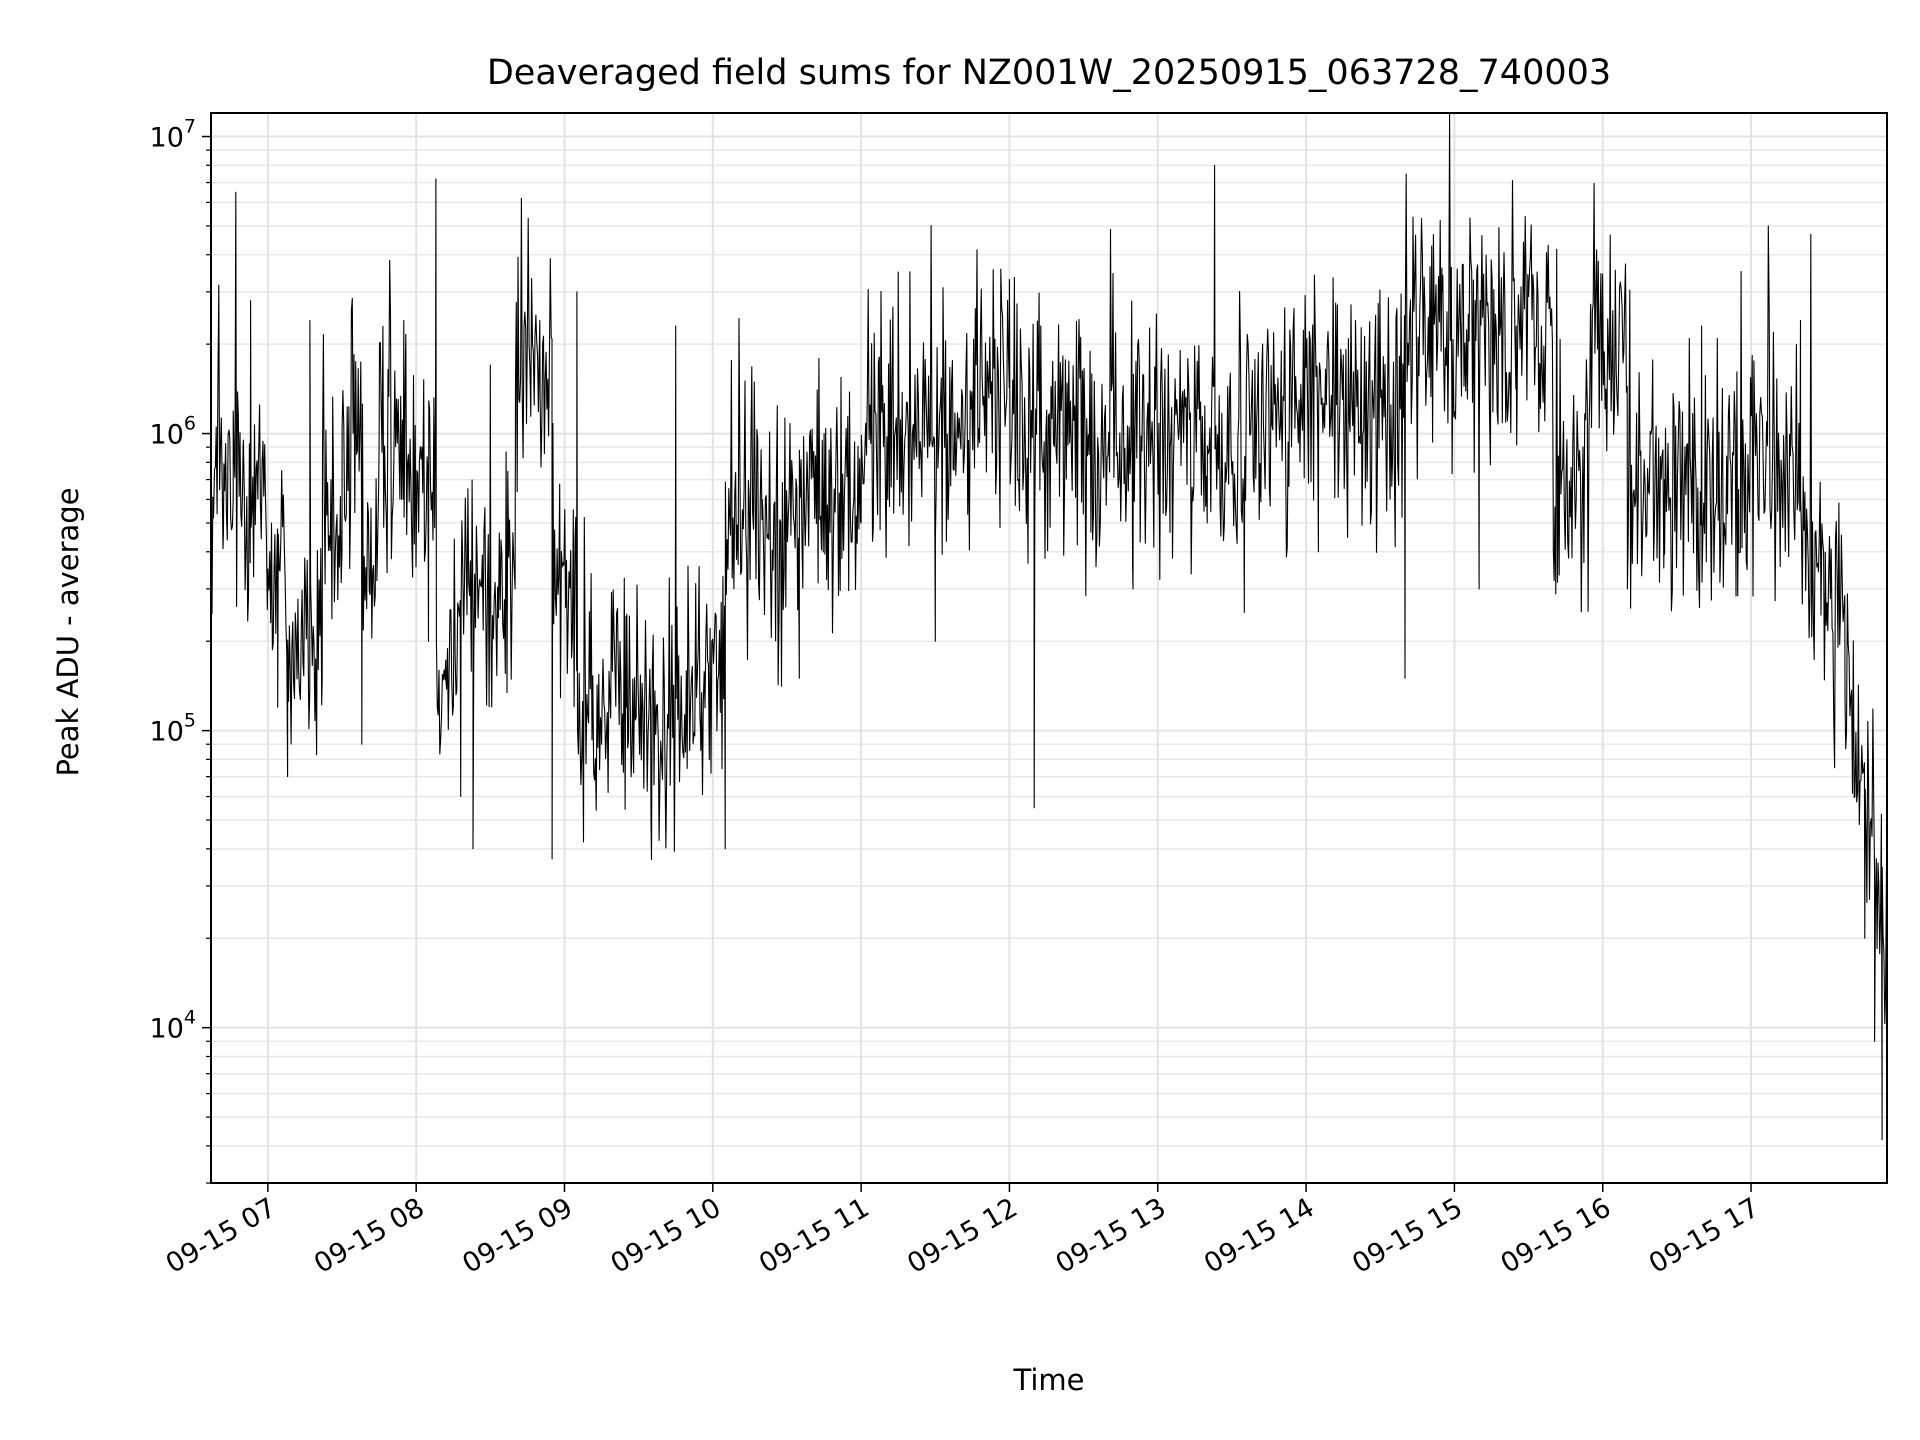  What do you see at coordinates (68, 631) in the screenshot?
I see `y-axis-label: Peak ADU - average` at bounding box center [68, 631].